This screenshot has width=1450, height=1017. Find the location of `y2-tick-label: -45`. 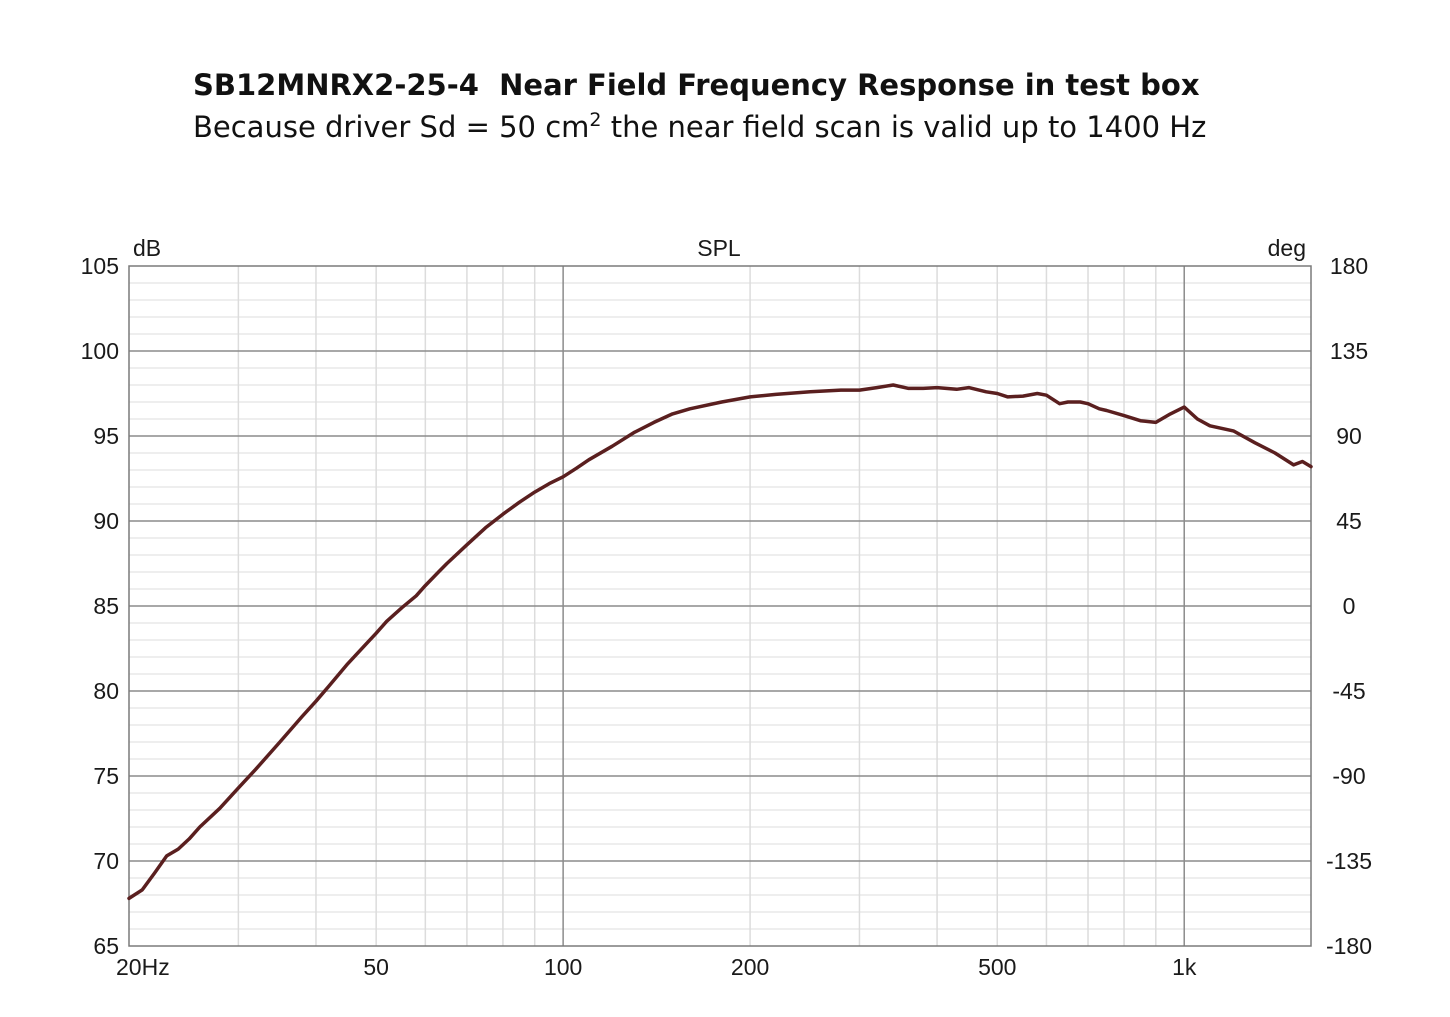

y2-tick-label: -45 is located at coordinates (1348, 691).